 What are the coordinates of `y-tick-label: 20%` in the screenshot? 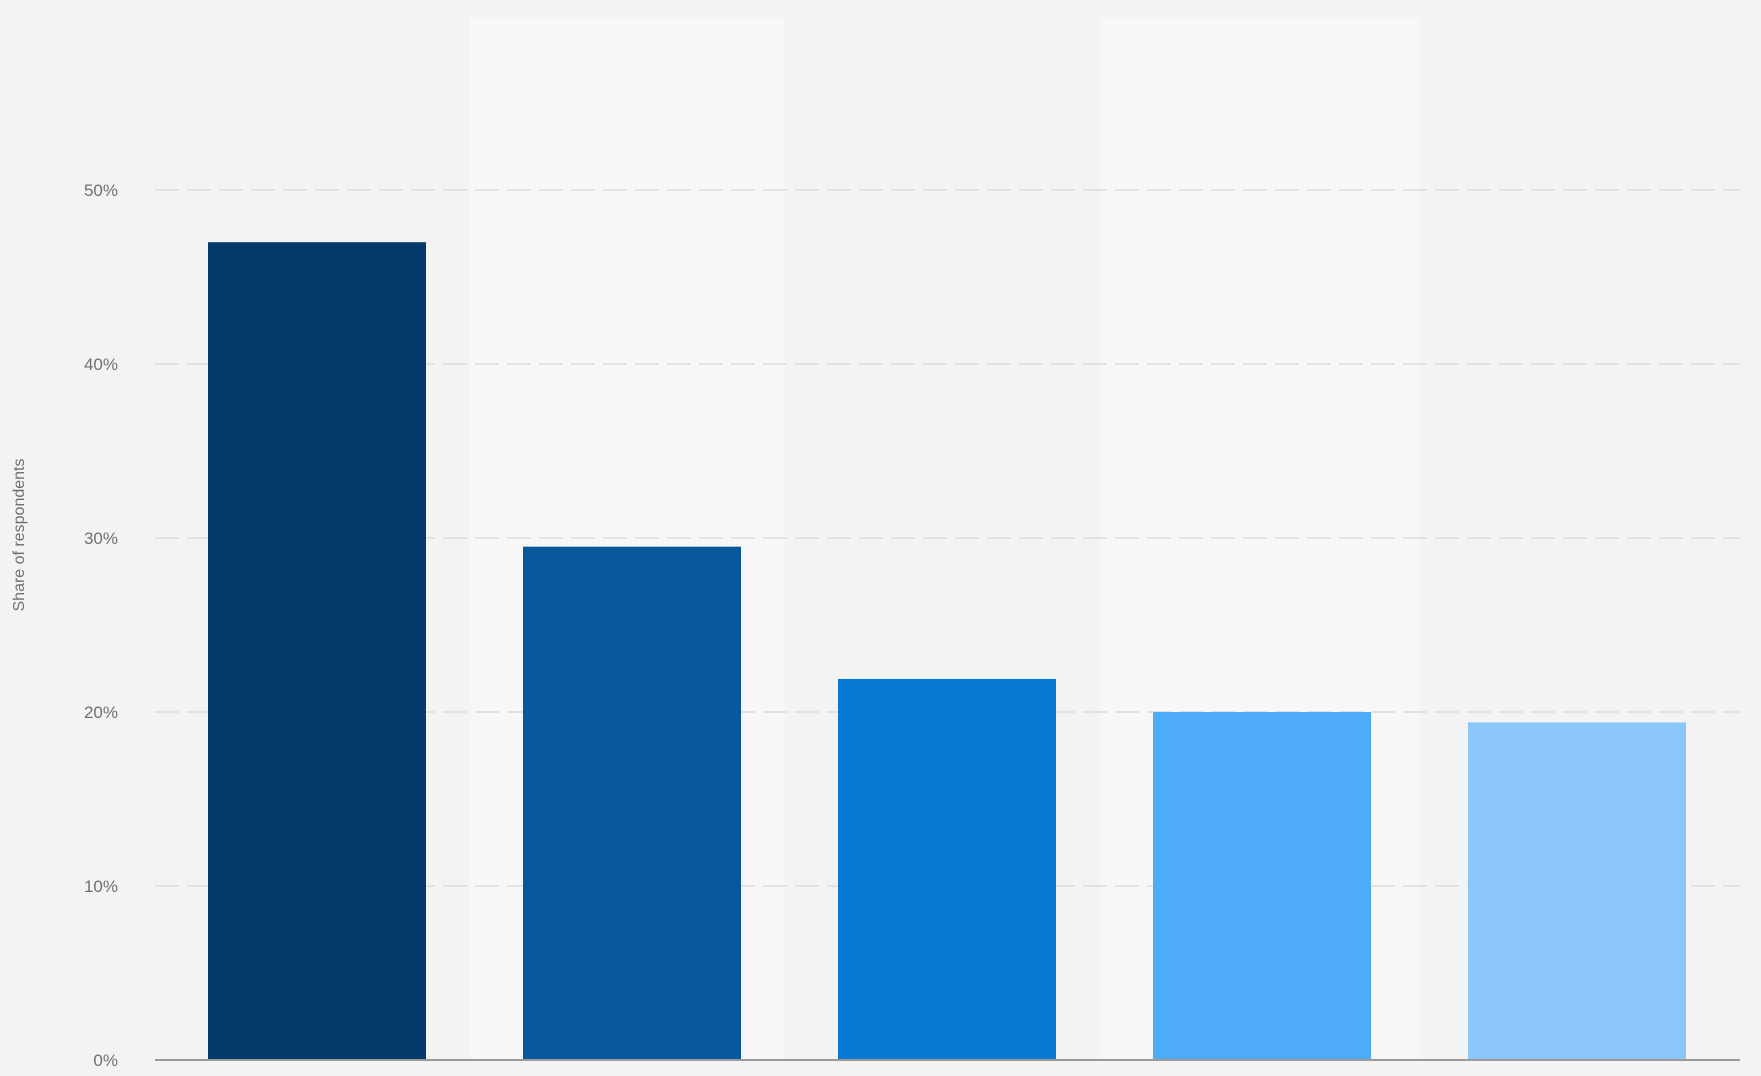 It's located at (101, 712).